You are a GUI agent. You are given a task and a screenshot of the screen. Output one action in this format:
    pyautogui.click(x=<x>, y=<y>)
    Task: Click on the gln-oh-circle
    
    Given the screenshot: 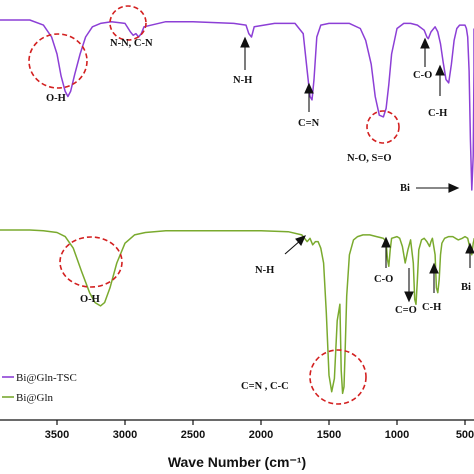 What is the action you would take?
    pyautogui.click(x=91, y=262)
    